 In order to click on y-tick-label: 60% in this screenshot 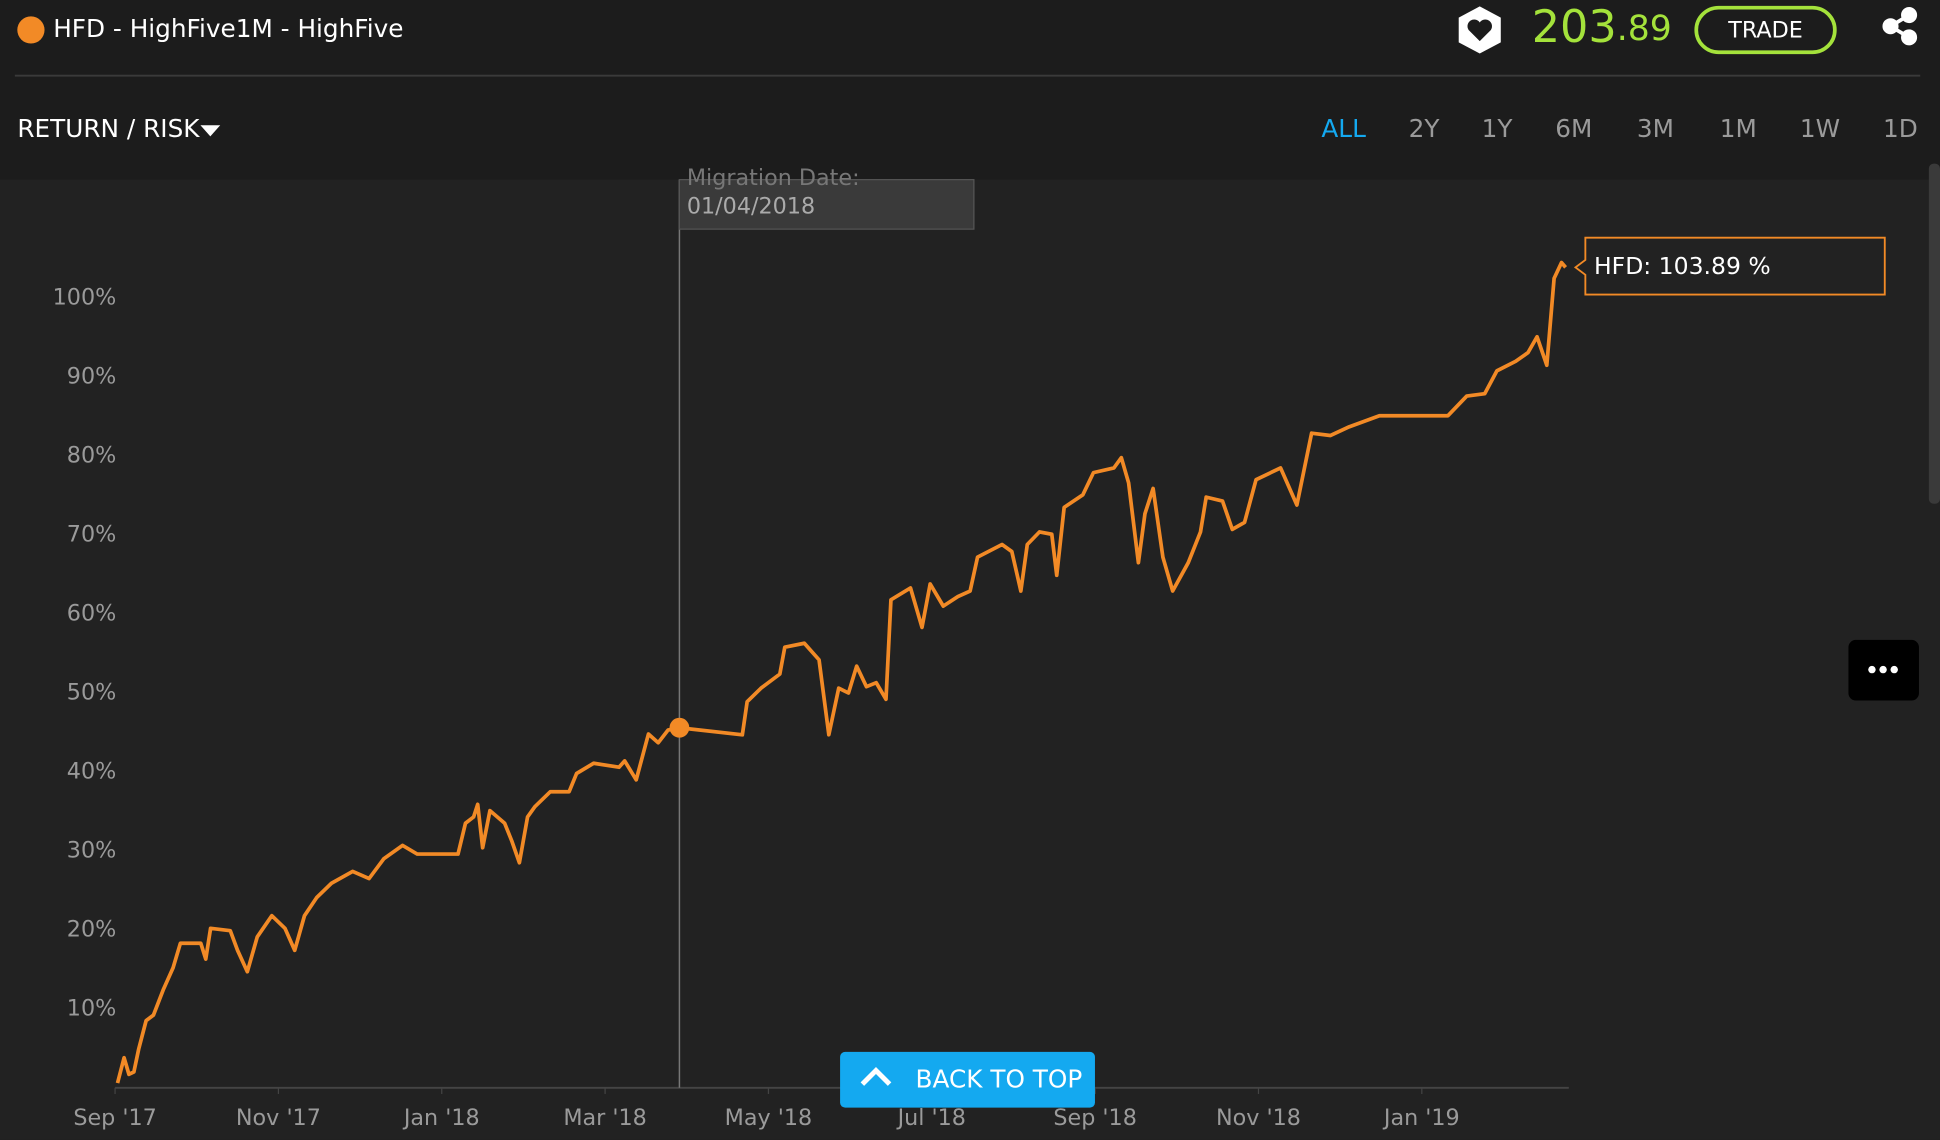, I will do `click(92, 613)`.